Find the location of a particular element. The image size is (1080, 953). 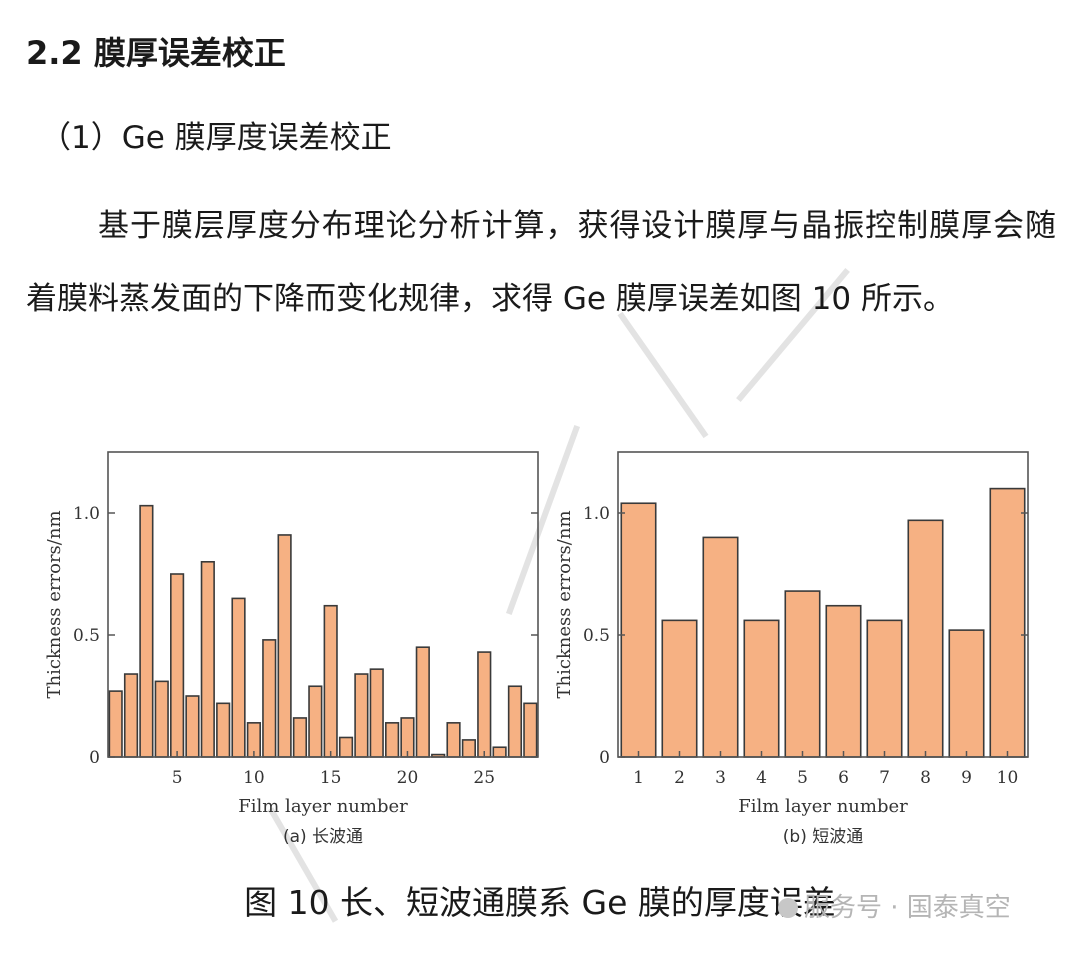

x-tick-label: 2 is located at coordinates (679, 778).